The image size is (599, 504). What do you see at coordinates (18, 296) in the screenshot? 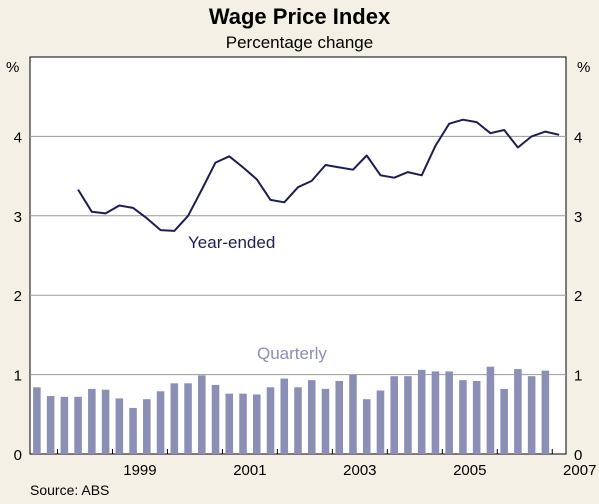
I see `y-tick-label-left: 2` at bounding box center [18, 296].